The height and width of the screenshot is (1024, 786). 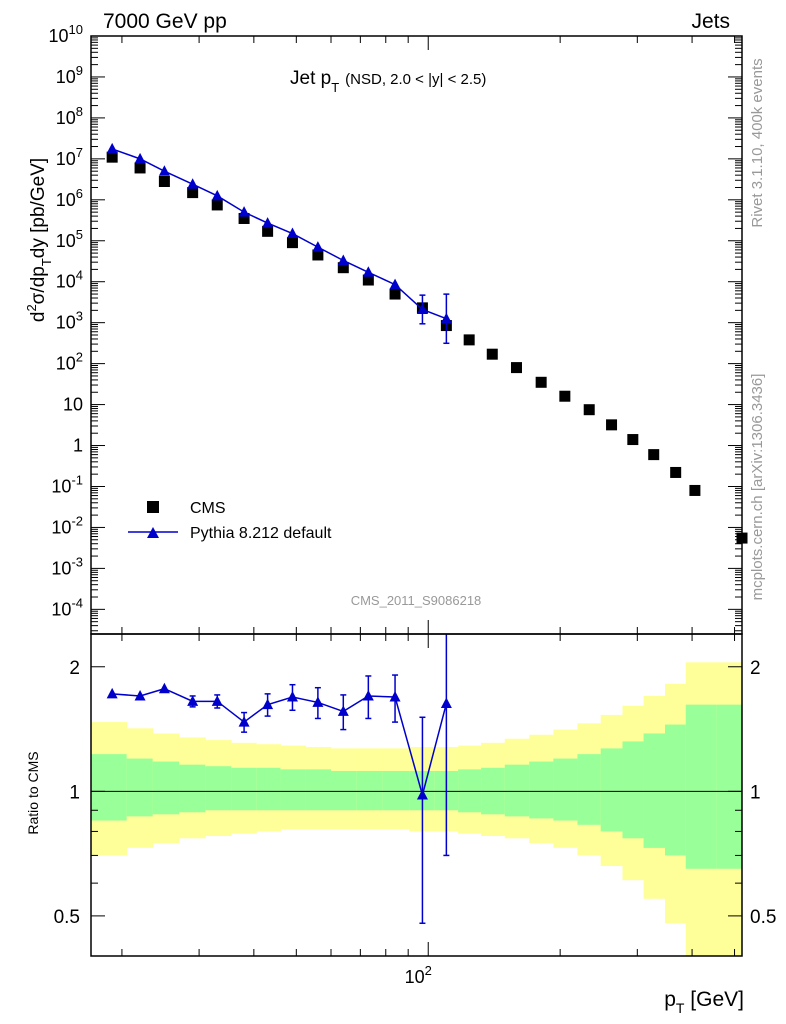 I want to click on ratio-xtick-label: 102, so click(x=418, y=975).